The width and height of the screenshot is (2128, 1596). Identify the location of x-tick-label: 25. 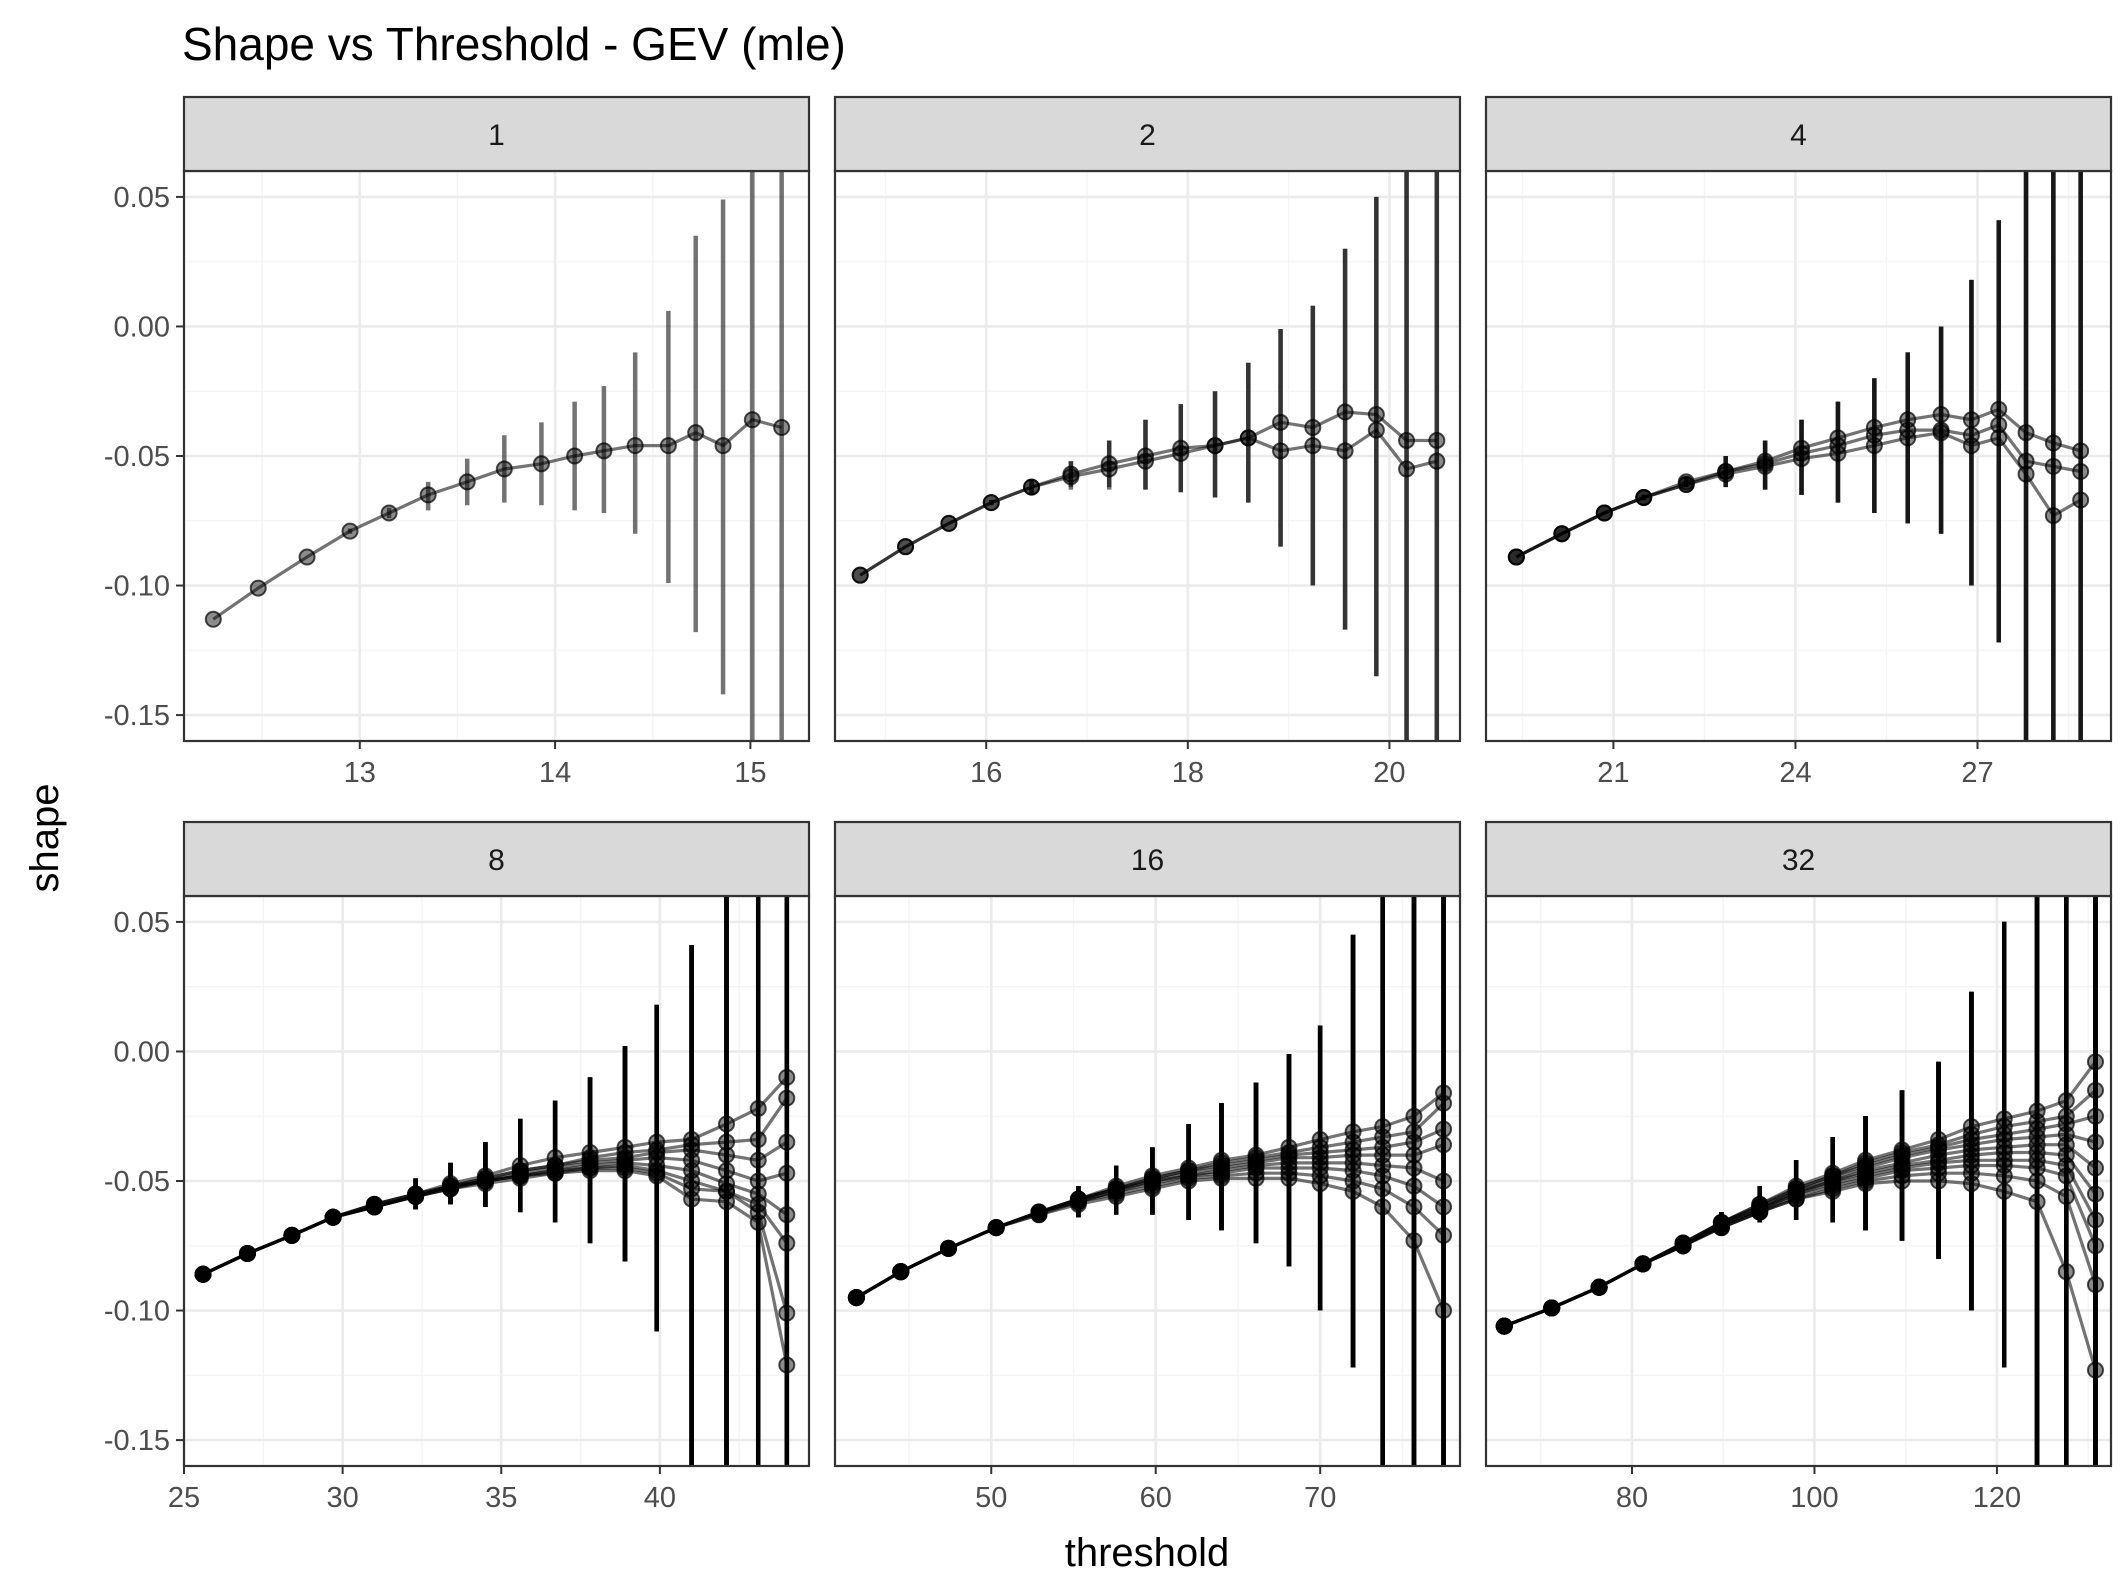
(184, 1498).